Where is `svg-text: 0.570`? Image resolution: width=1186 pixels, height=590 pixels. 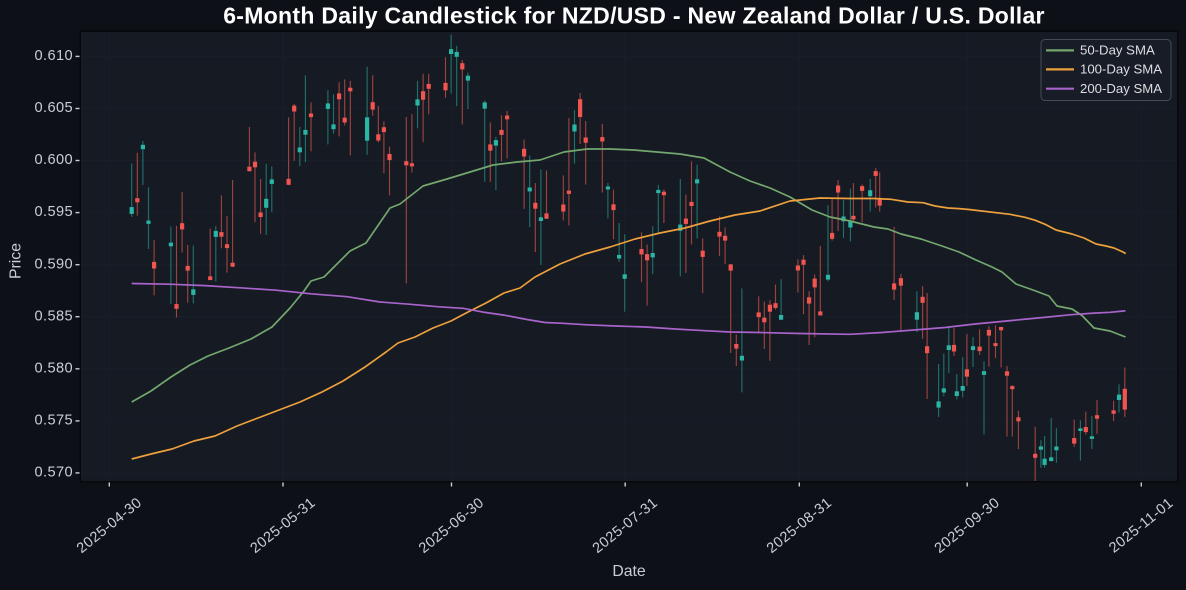 svg-text: 0.570 is located at coordinates (53, 473).